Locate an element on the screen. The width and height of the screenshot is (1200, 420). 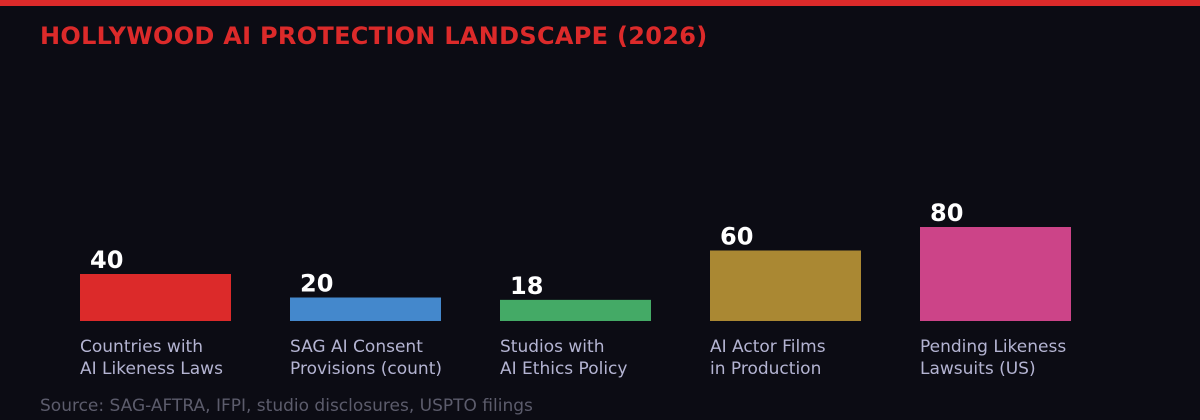
category-label: AI Ethics Policy is located at coordinates (563, 369).